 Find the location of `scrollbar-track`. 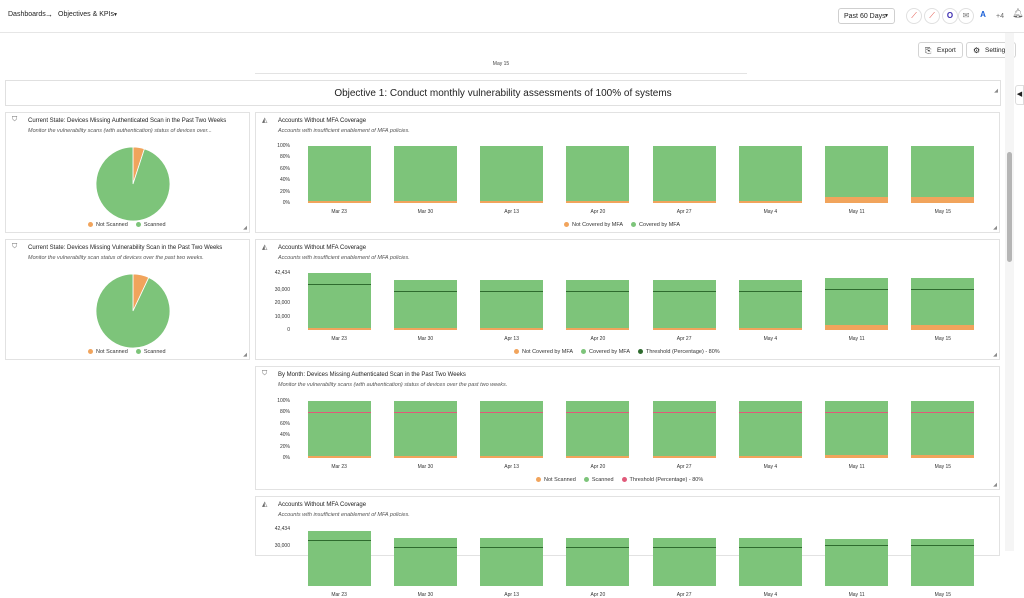

scrollbar-track is located at coordinates (1009, 292).